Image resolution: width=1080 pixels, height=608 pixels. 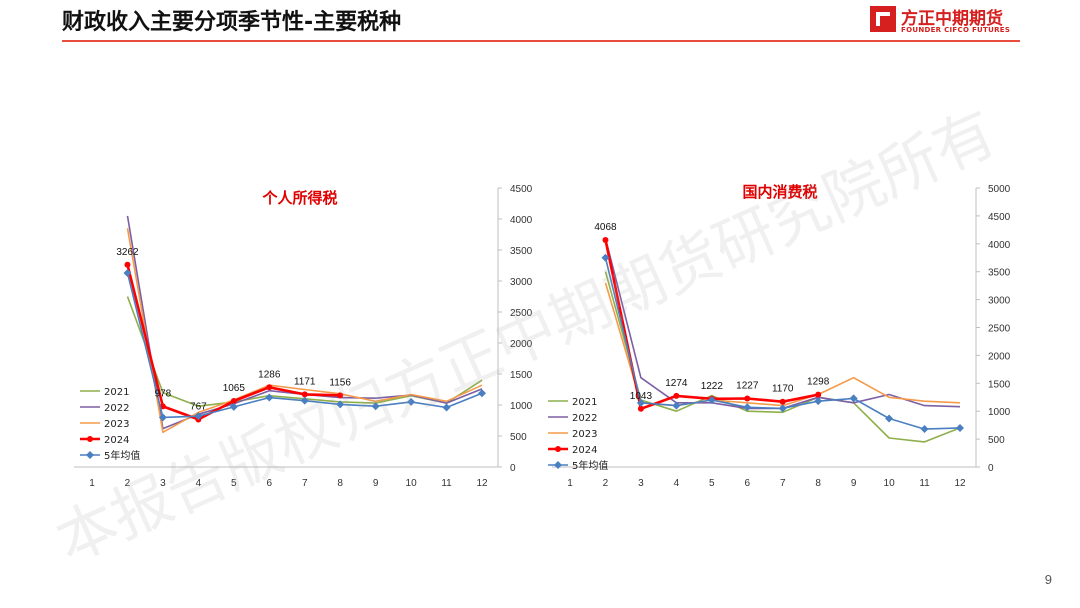 What do you see at coordinates (234, 388) in the screenshot?
I see `data-label: 1065` at bounding box center [234, 388].